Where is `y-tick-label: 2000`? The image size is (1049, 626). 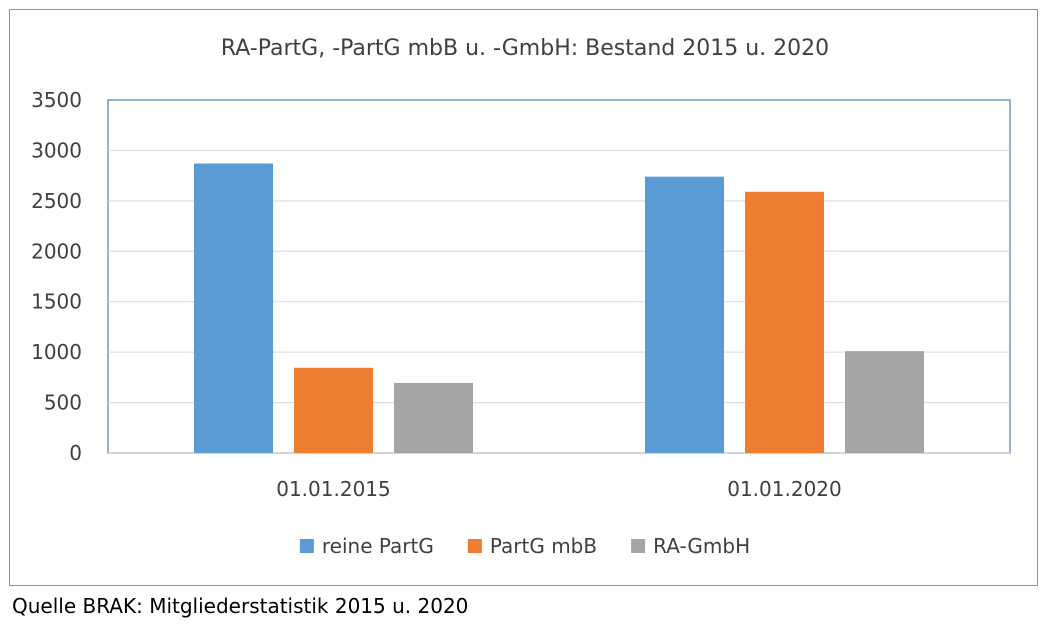 y-tick-label: 2000 is located at coordinates (56, 251).